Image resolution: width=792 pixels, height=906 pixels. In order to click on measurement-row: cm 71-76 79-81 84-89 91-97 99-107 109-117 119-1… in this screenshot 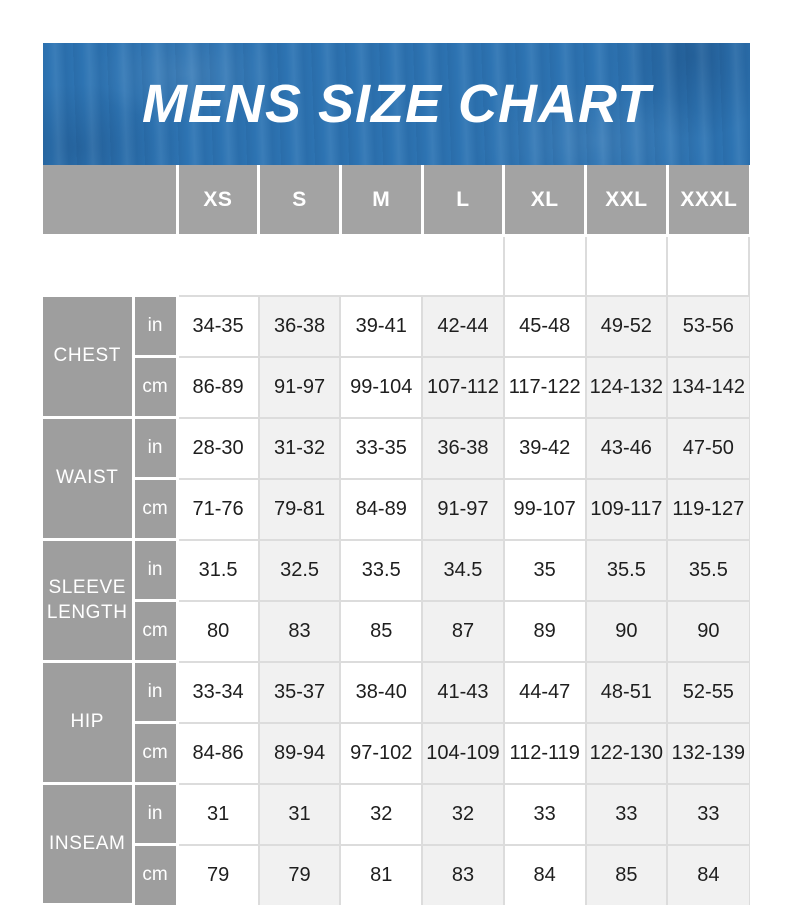, I will do `click(396, 509)`.